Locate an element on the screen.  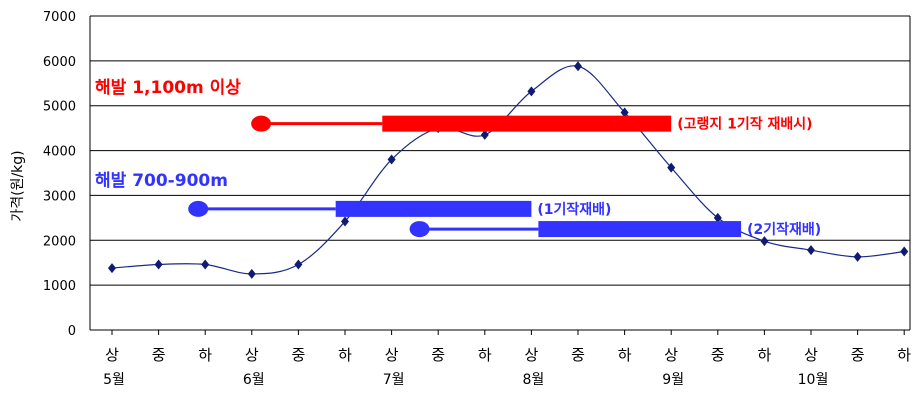
y-tick-label: 3000 is located at coordinates (59, 196).